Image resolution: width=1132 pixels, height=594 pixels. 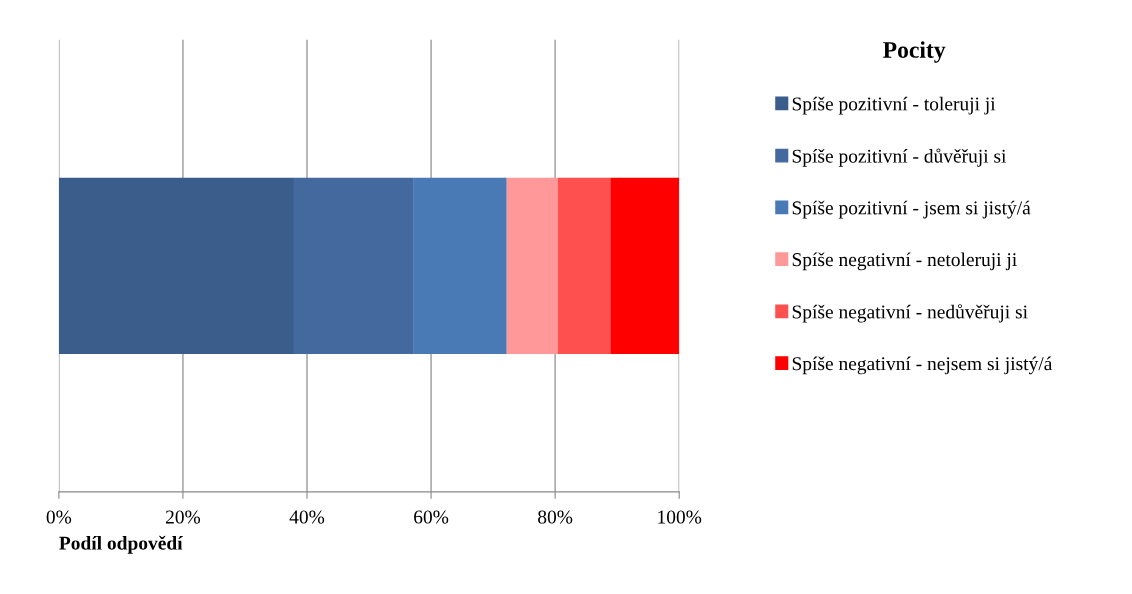 What do you see at coordinates (183, 517) in the screenshot?
I see `x-tick-label: 20%` at bounding box center [183, 517].